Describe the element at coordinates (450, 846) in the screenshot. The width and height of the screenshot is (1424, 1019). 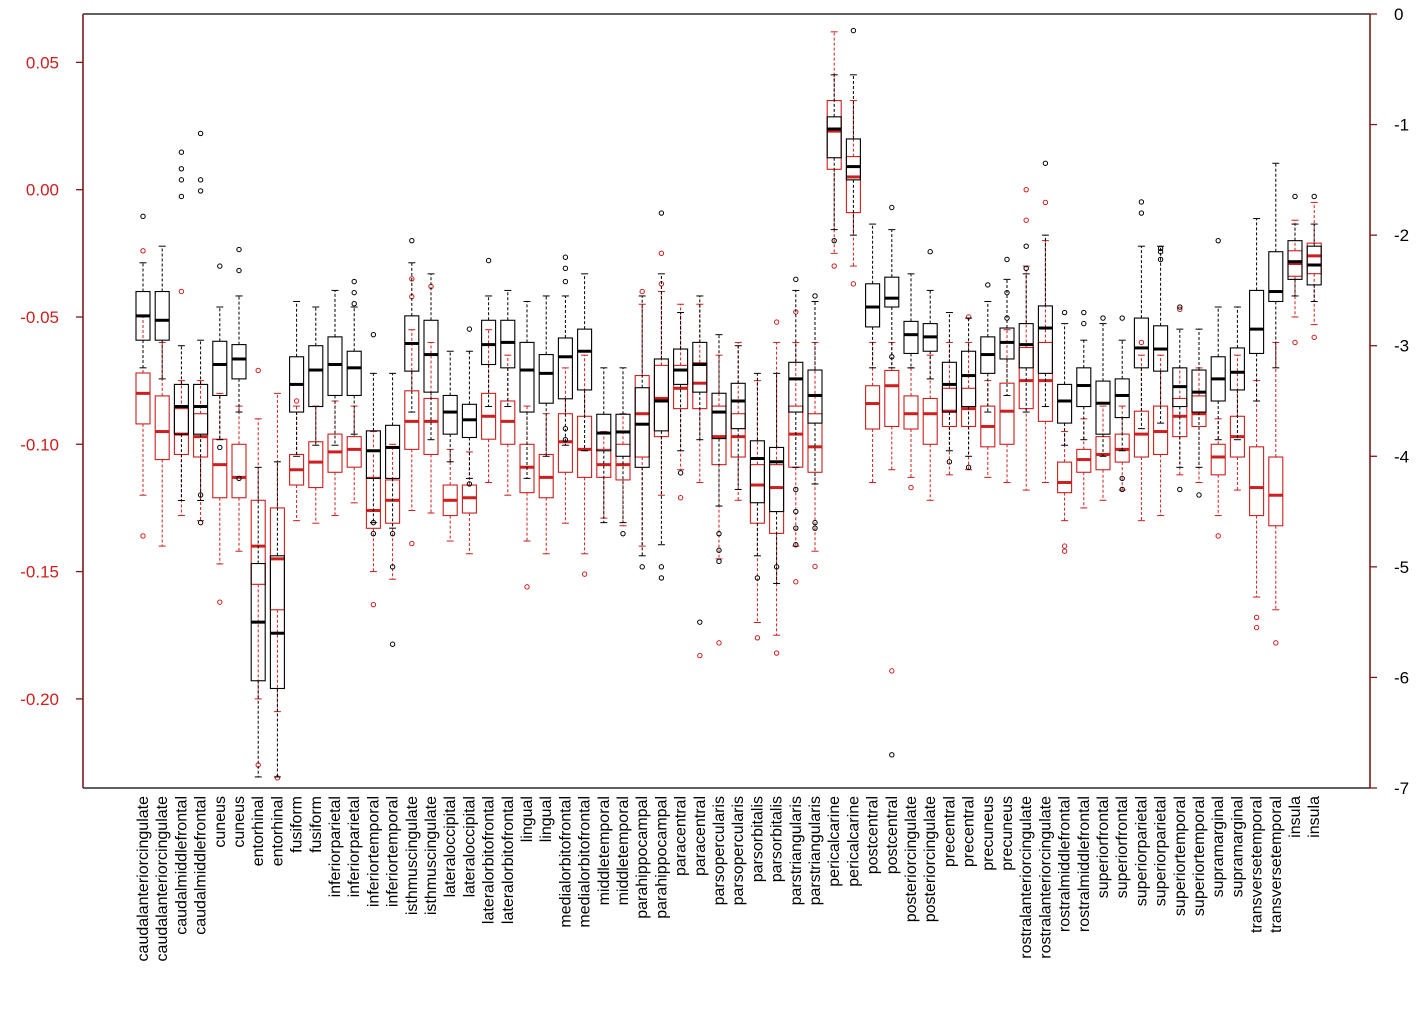
I see `category-label: lateraloccipital` at that location.